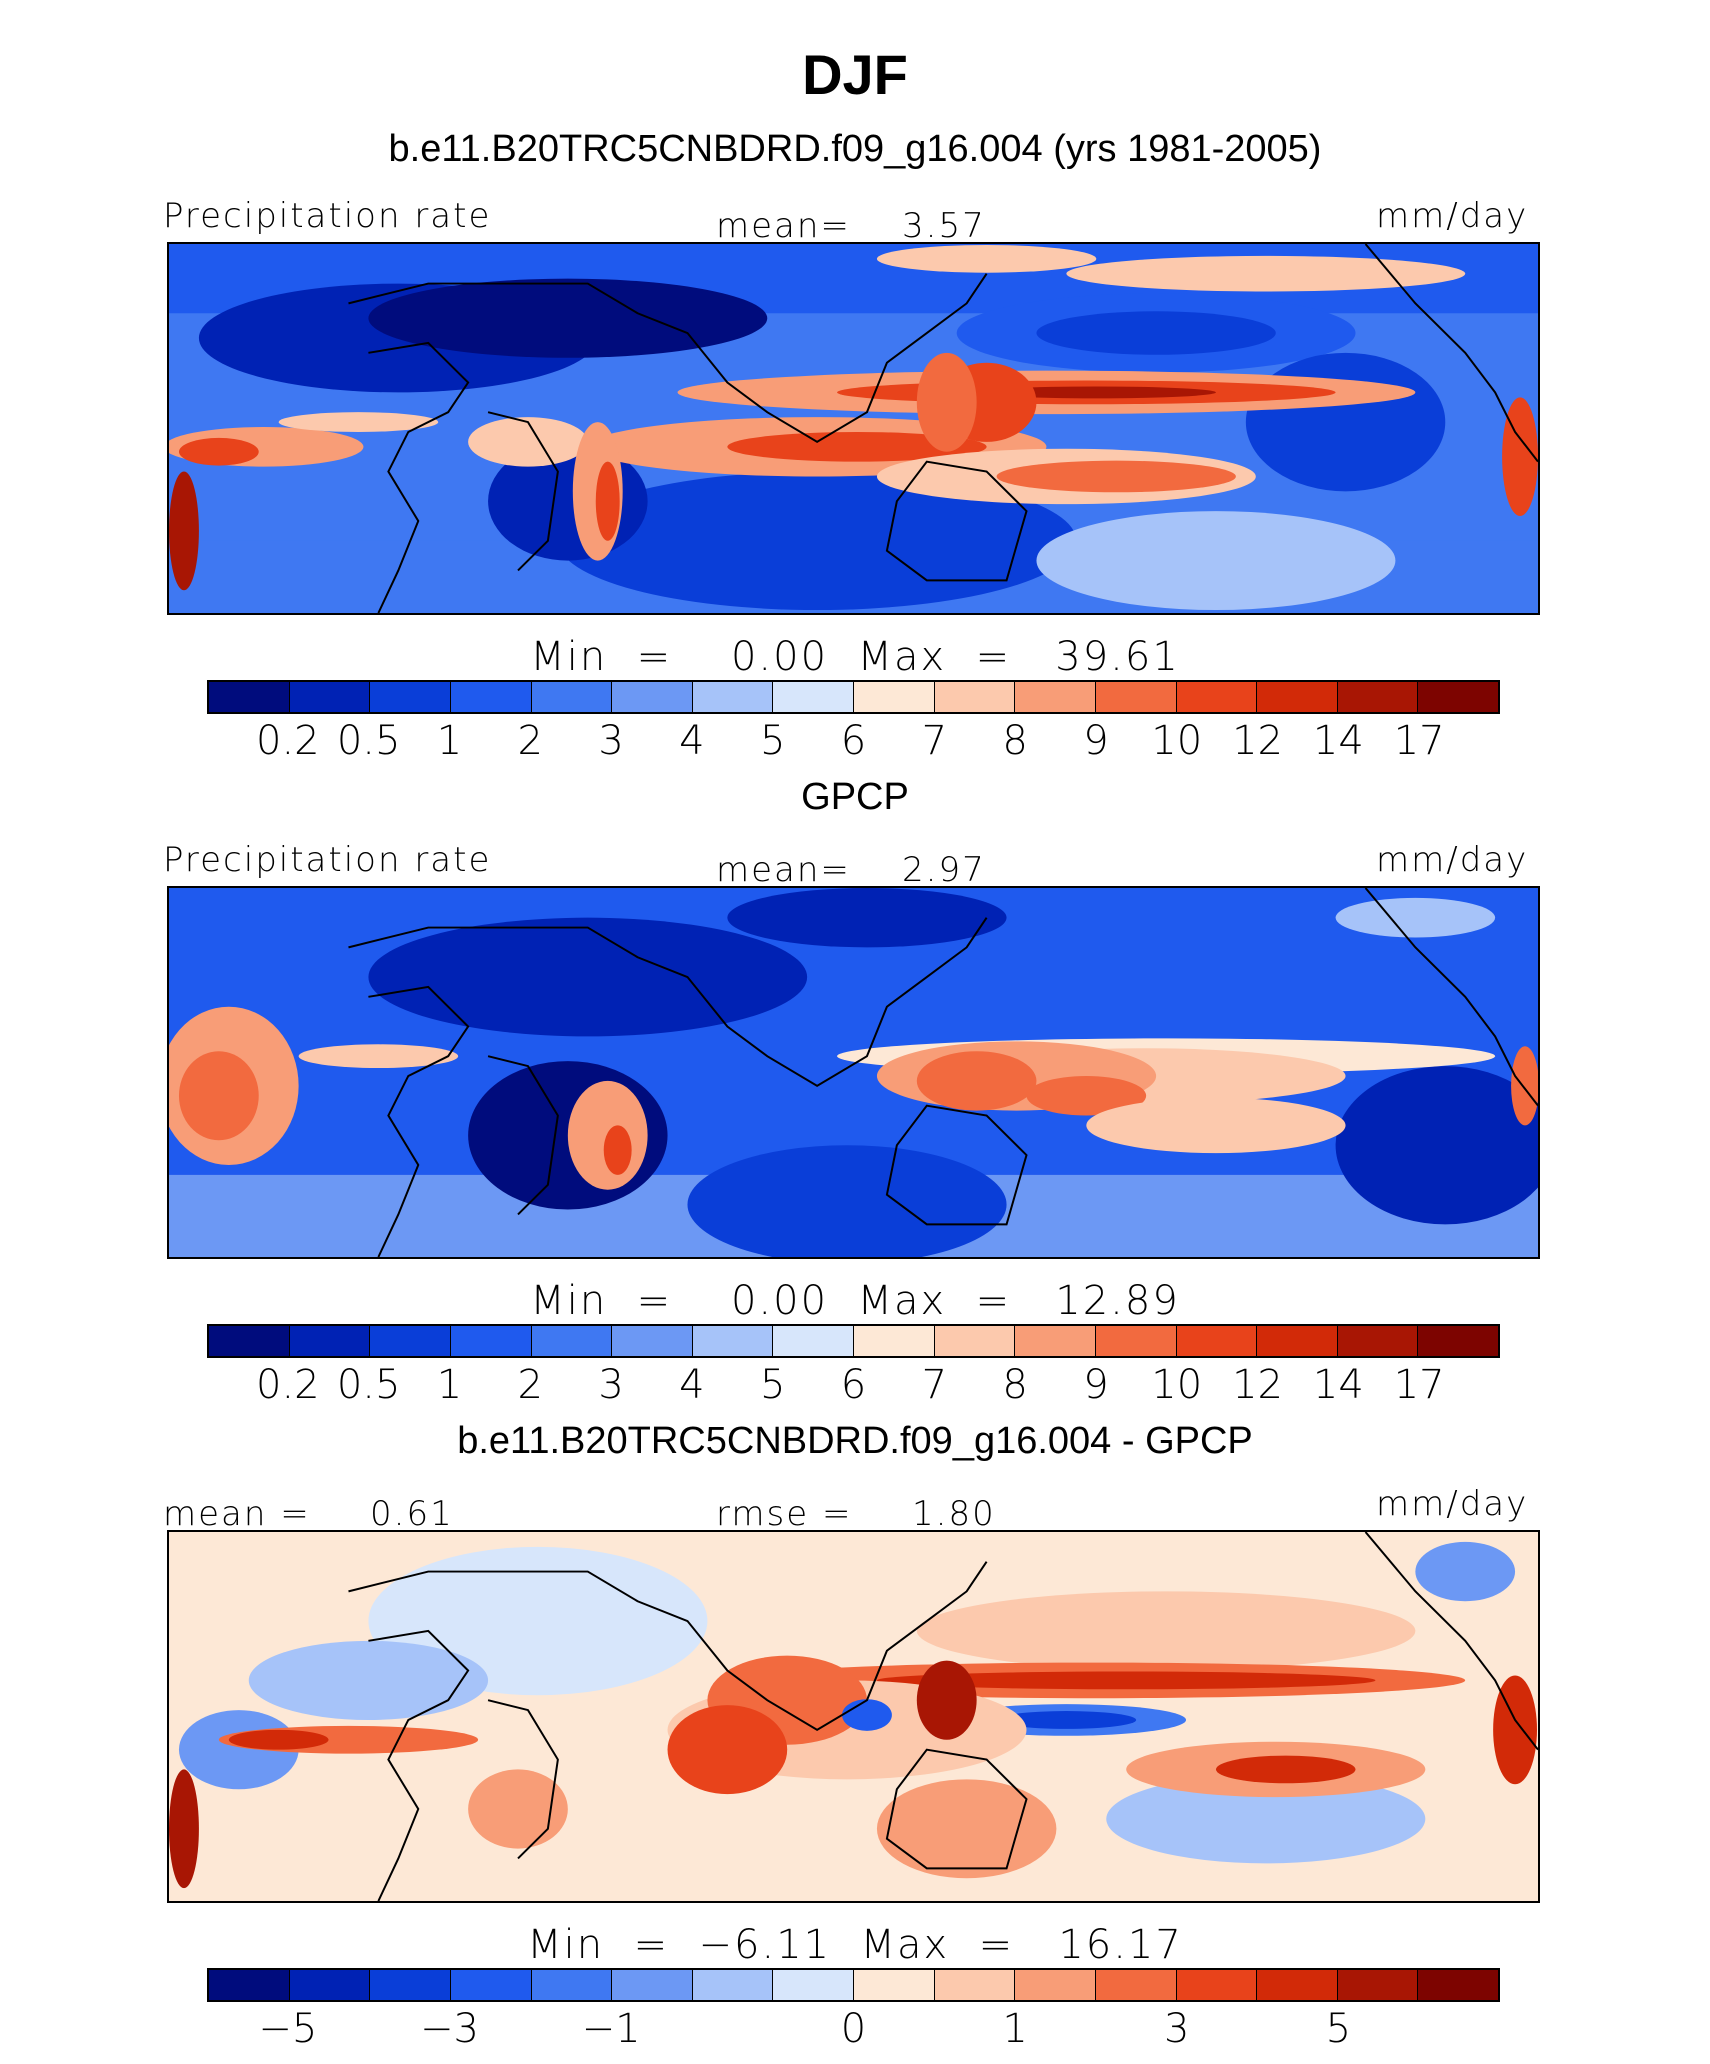 The height and width of the screenshot is (2064, 1710). I want to click on panel-3-map-svg, so click(853, 1716).